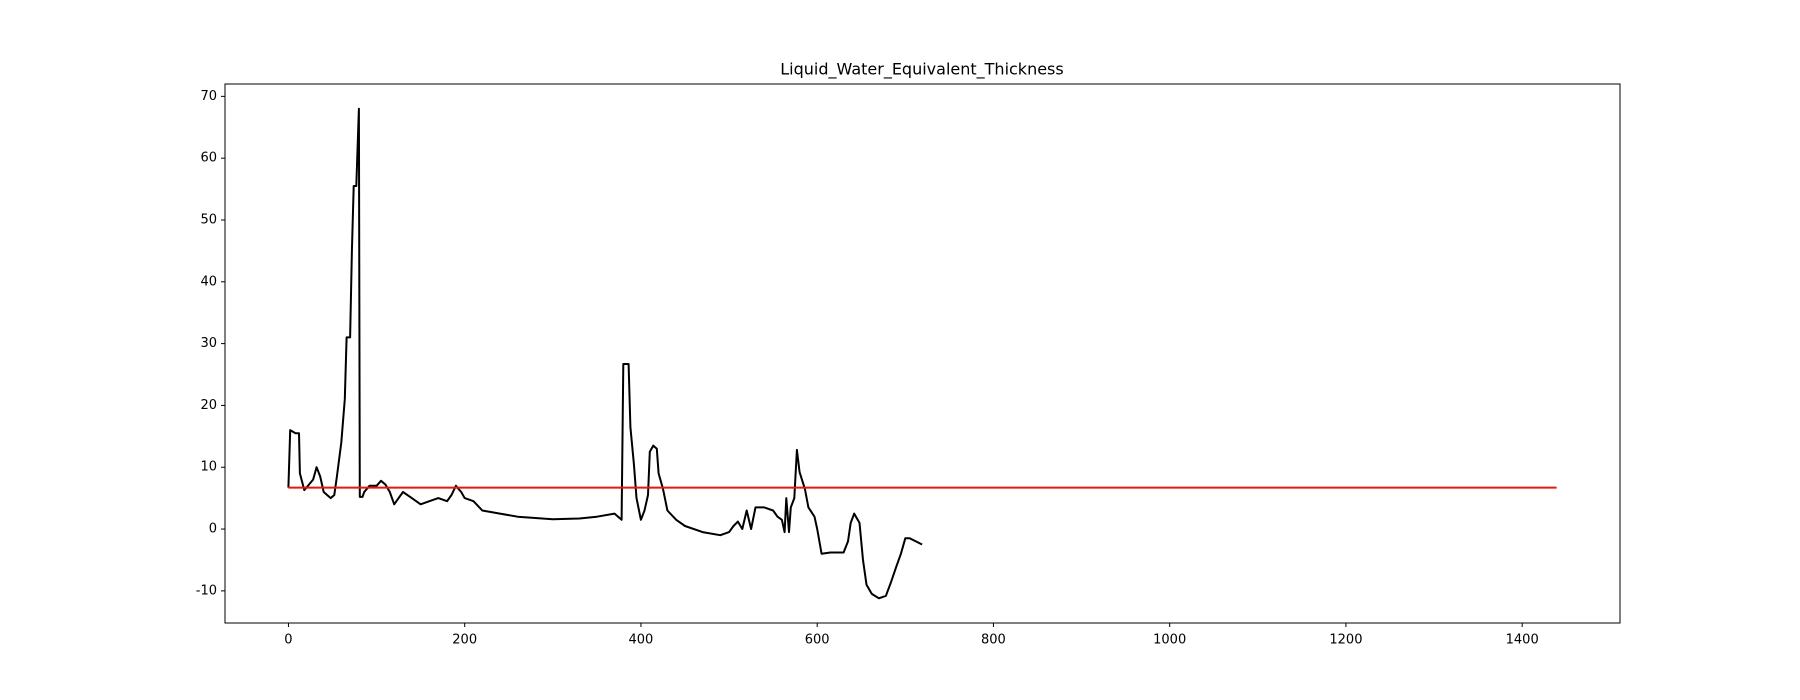 The image size is (1800, 700). I want to click on y-tick-label: 60, so click(208, 158).